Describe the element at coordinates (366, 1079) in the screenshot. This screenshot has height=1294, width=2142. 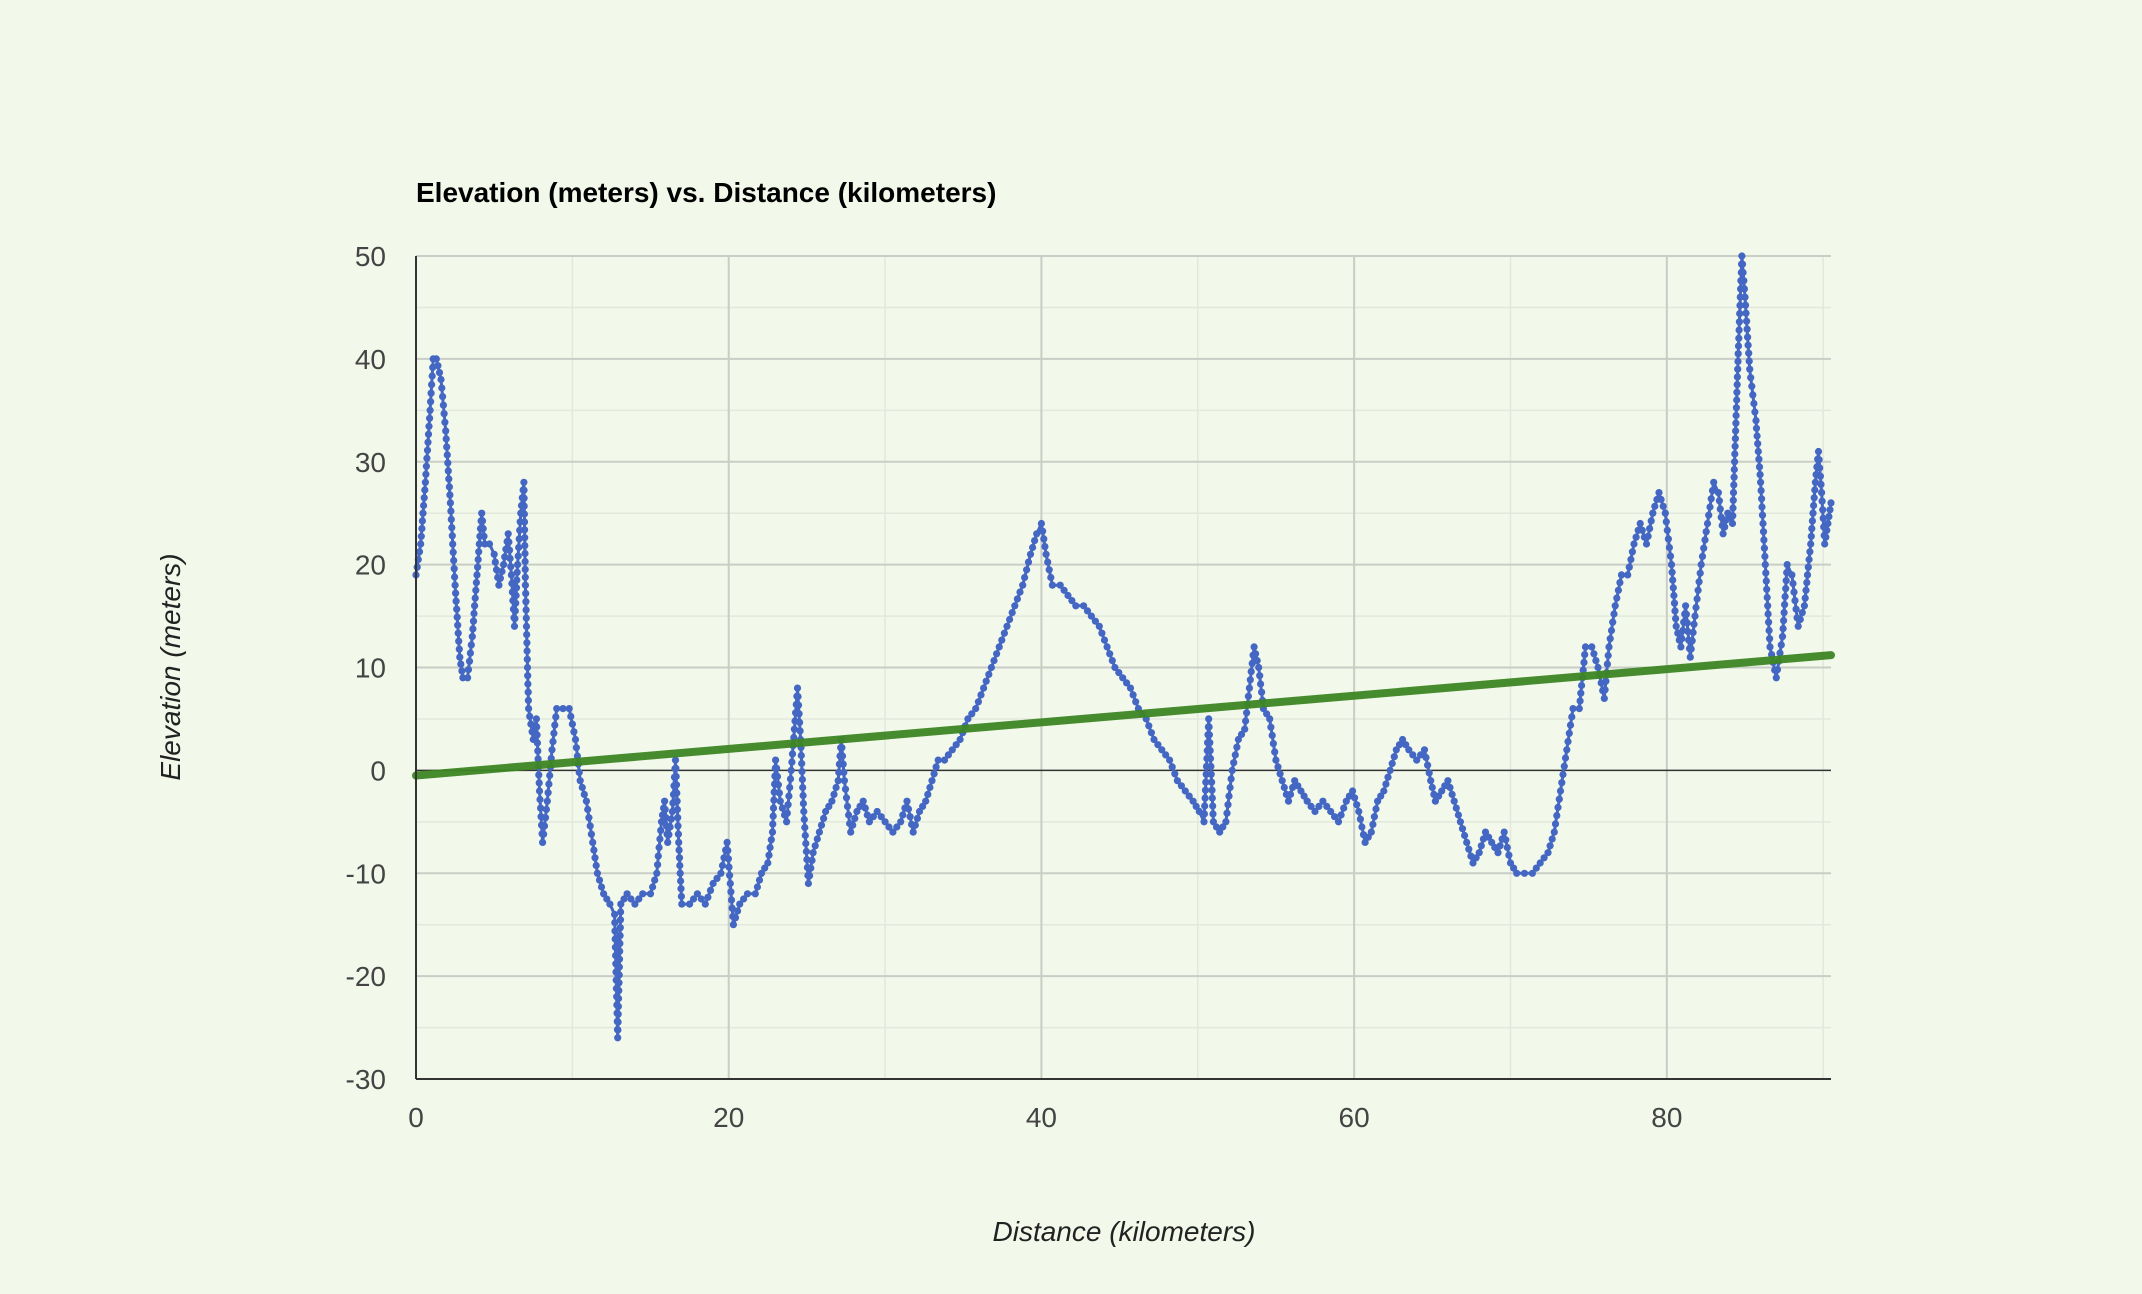
I see `y-tick-label: -30` at that location.